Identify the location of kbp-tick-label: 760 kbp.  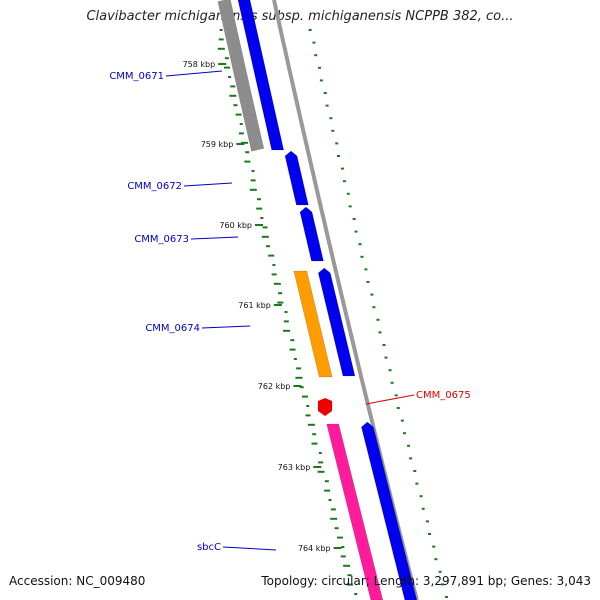
(235, 225).